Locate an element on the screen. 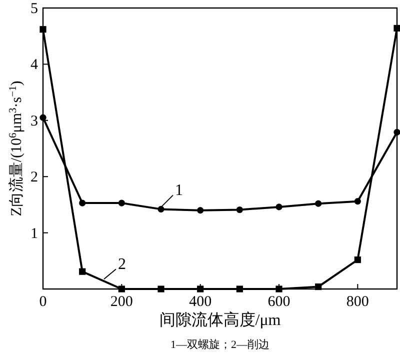 The image size is (400, 358). legend-label: 1 is located at coordinates (179, 191).